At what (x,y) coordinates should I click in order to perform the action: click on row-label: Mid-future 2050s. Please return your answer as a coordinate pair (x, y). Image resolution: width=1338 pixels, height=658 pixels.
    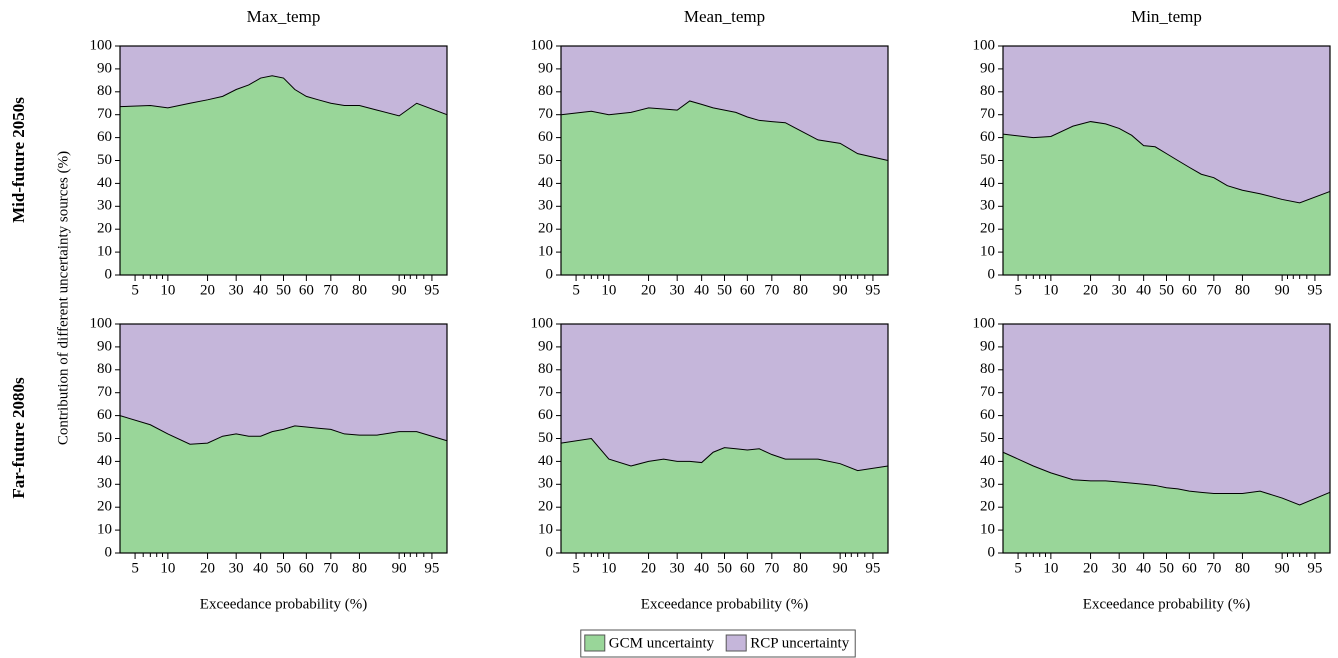
    Looking at the image, I should click on (18, 160).